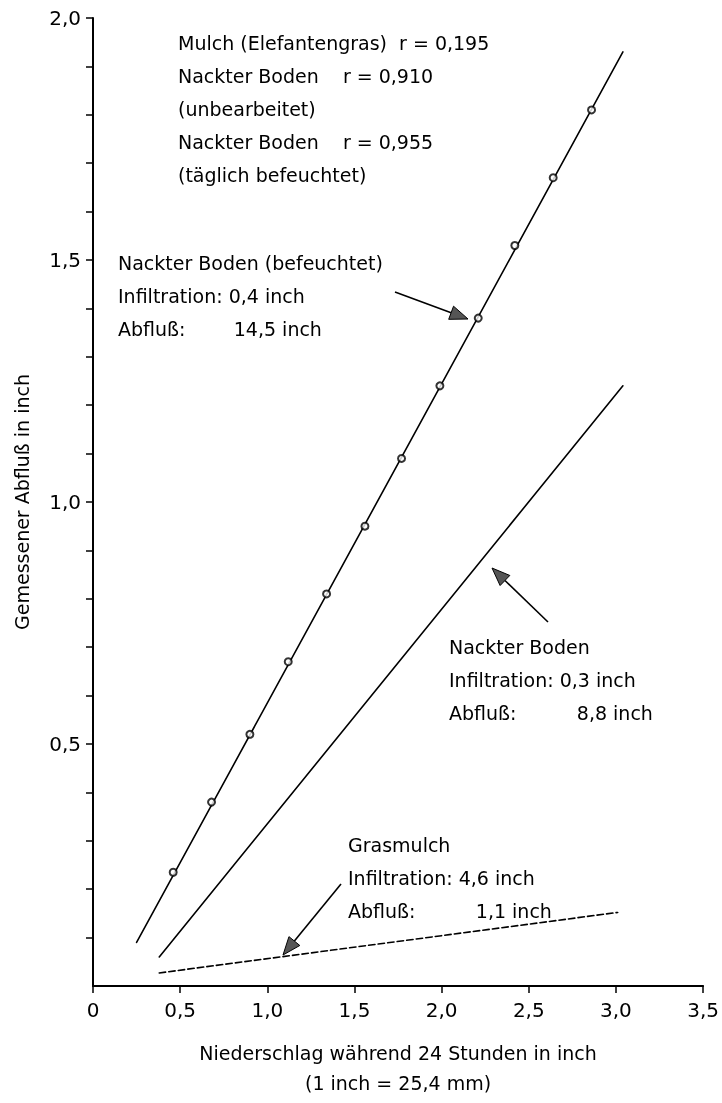 The image size is (722, 1103). I want to click on x-axis-title: Niederschlag während 24 Stunden in inch (1 inch = 25,4 mm), so click(398, 1068).